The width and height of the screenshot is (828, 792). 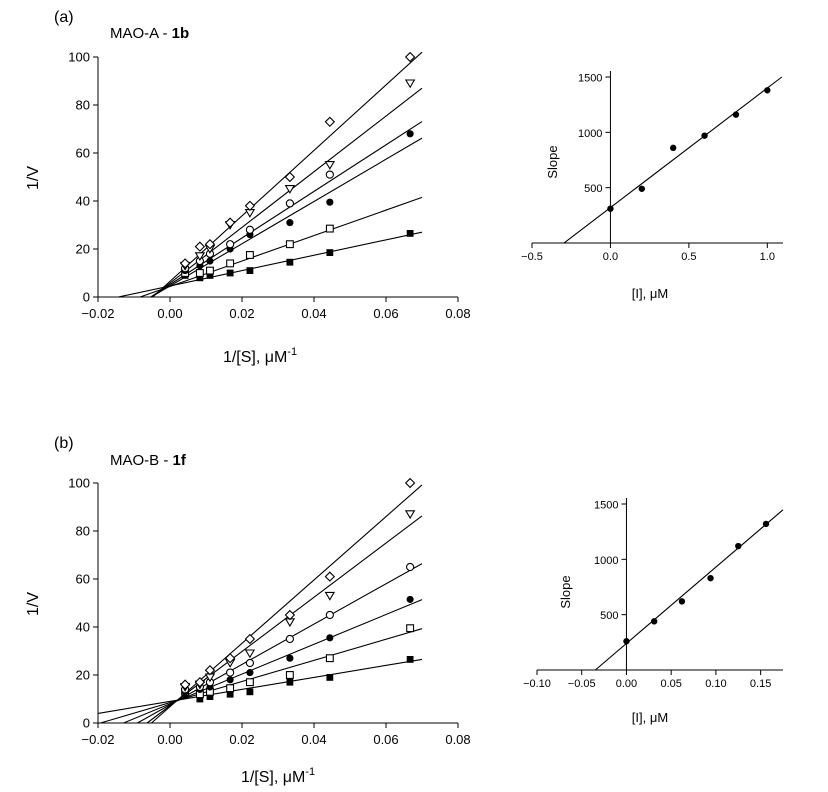 I want to click on panel-a-title: MAO-A - 1b, so click(x=149, y=33).